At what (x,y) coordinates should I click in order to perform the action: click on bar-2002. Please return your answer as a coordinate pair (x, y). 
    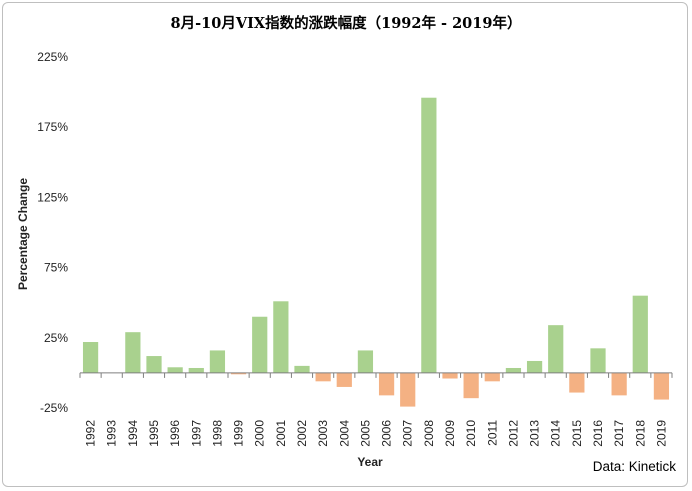
    Looking at the image, I should click on (302, 369).